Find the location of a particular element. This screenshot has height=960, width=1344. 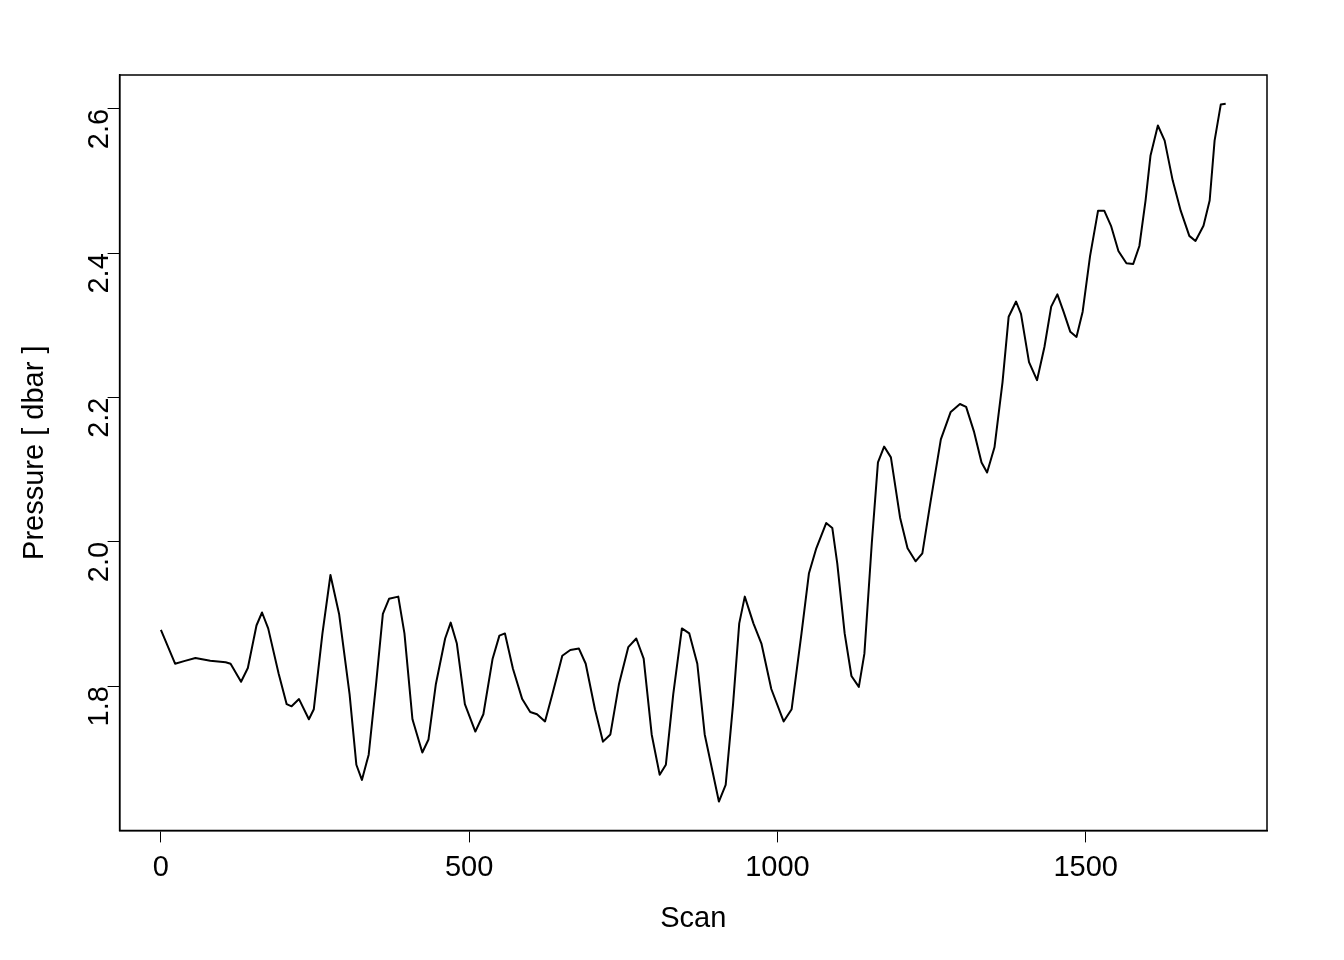

y-axis-title: Pressure [ dbar ] is located at coordinates (33, 452).